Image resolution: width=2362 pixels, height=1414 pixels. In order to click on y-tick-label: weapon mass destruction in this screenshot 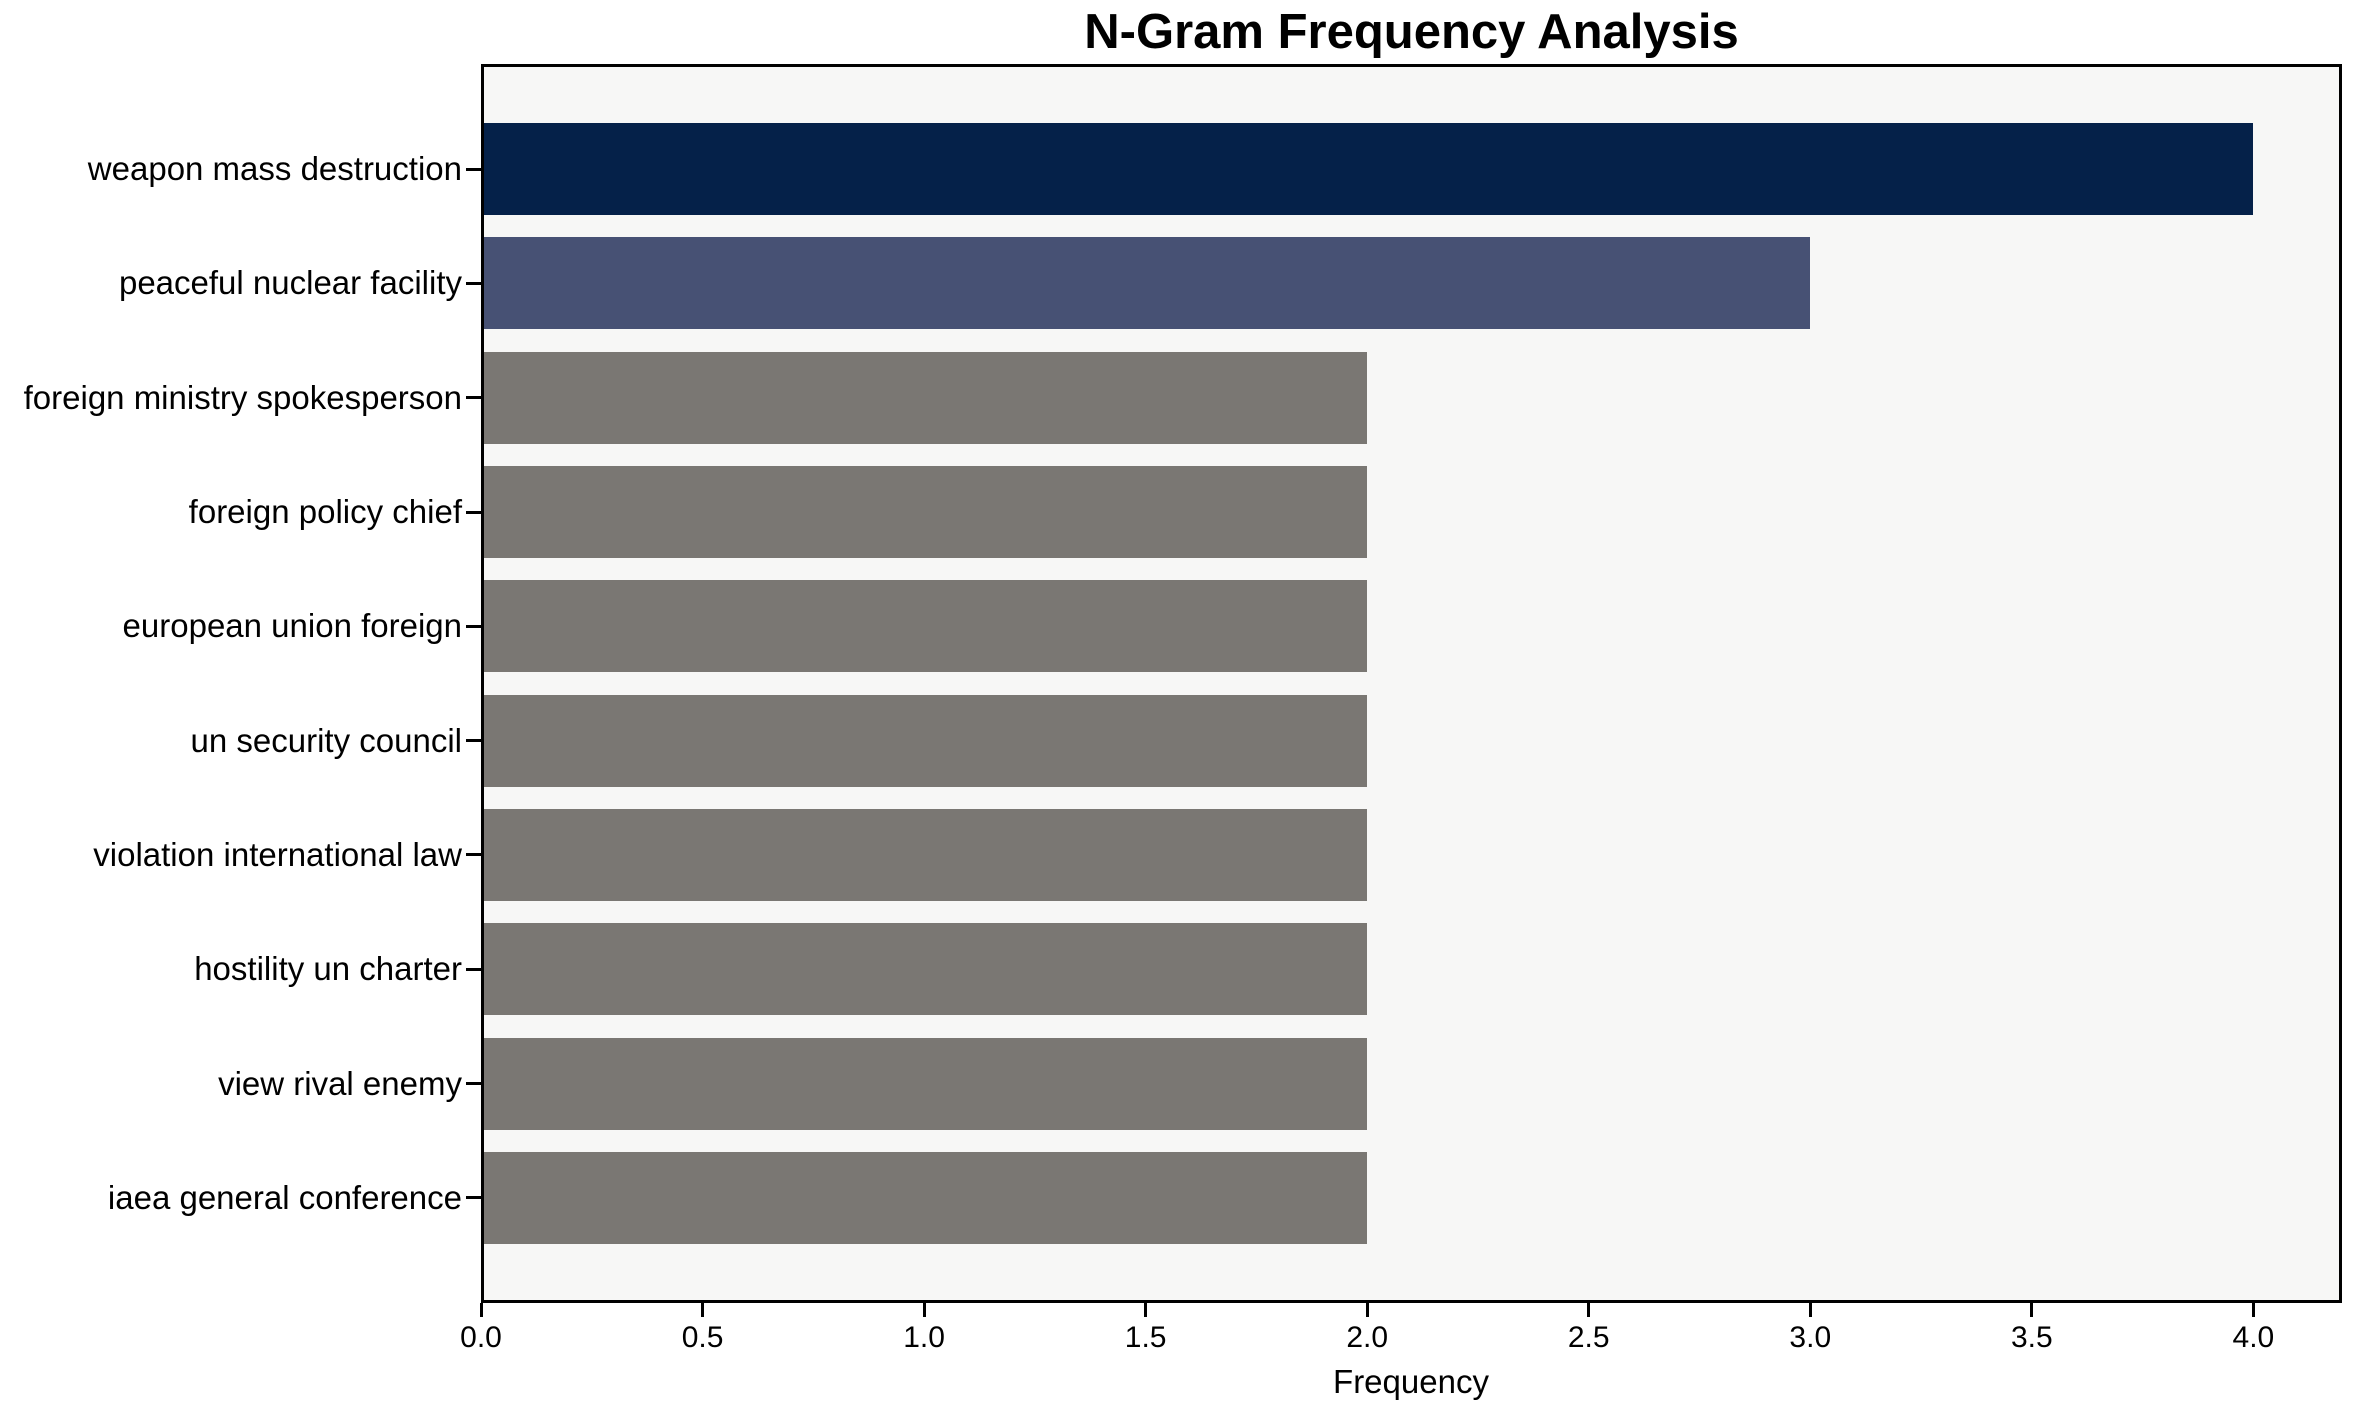, I will do `click(274, 169)`.